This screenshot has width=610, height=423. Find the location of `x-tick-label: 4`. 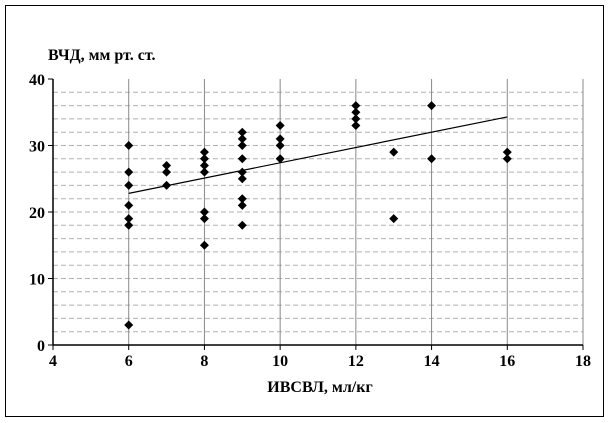

x-tick-label: 4 is located at coordinates (53, 361).